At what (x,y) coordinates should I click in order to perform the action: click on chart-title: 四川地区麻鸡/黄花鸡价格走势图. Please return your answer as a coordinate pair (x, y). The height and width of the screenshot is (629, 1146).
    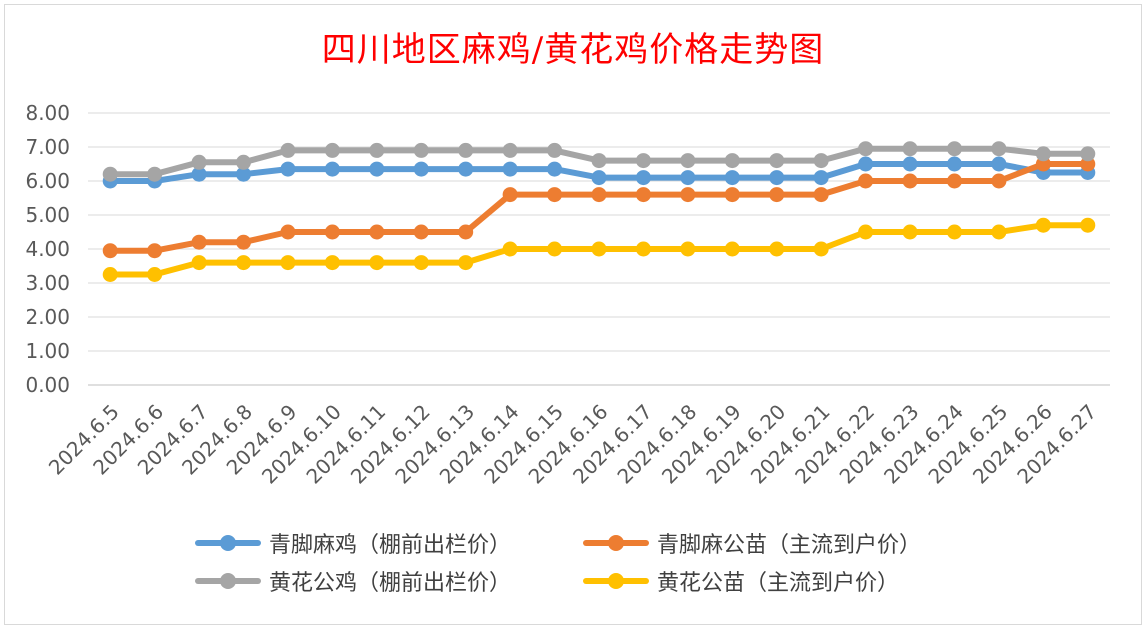
    Looking at the image, I should click on (573, 50).